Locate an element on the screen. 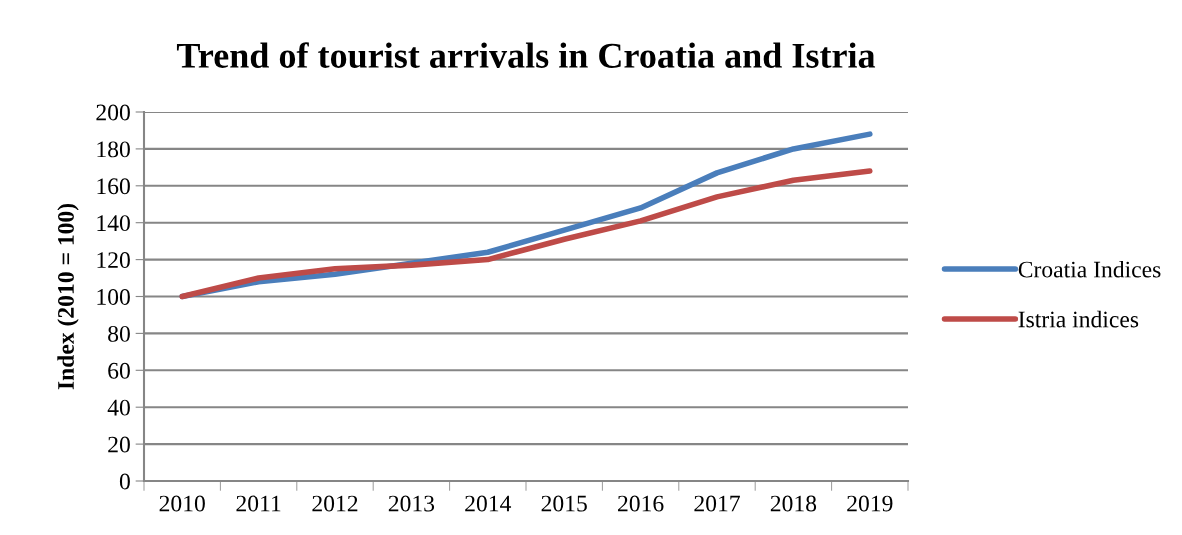 This screenshot has height=535, width=1182. y-tick-label: 20 is located at coordinates (119, 444).